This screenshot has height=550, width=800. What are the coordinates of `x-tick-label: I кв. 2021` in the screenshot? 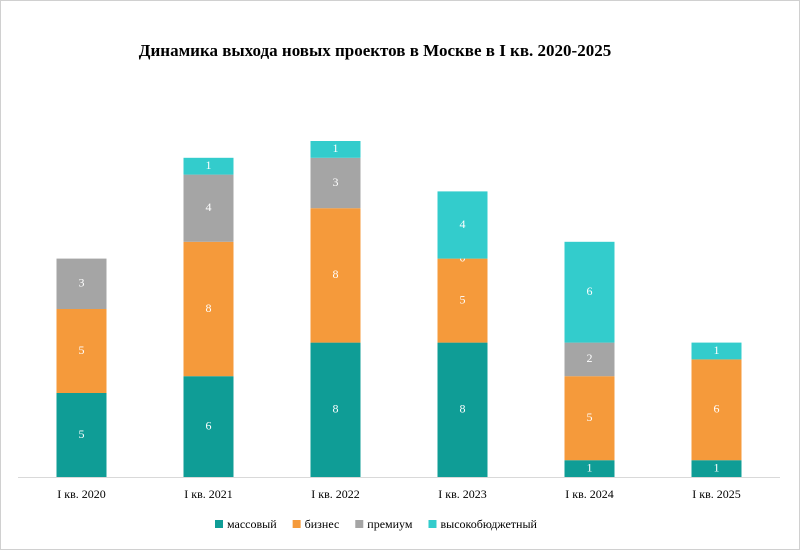 It's located at (208, 494).